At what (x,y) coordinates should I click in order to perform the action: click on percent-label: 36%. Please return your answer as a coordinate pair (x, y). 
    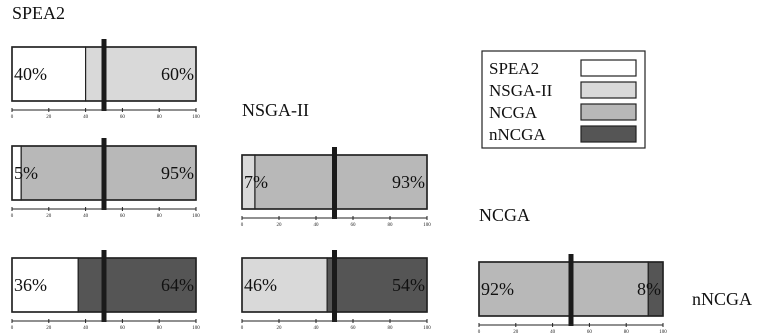
    Looking at the image, I should click on (30, 285).